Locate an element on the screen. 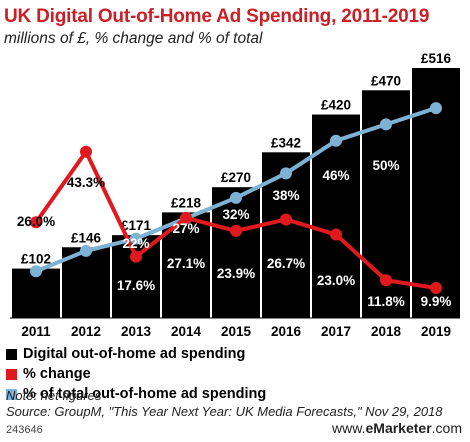  share-label-2018: 50% is located at coordinates (385, 165).